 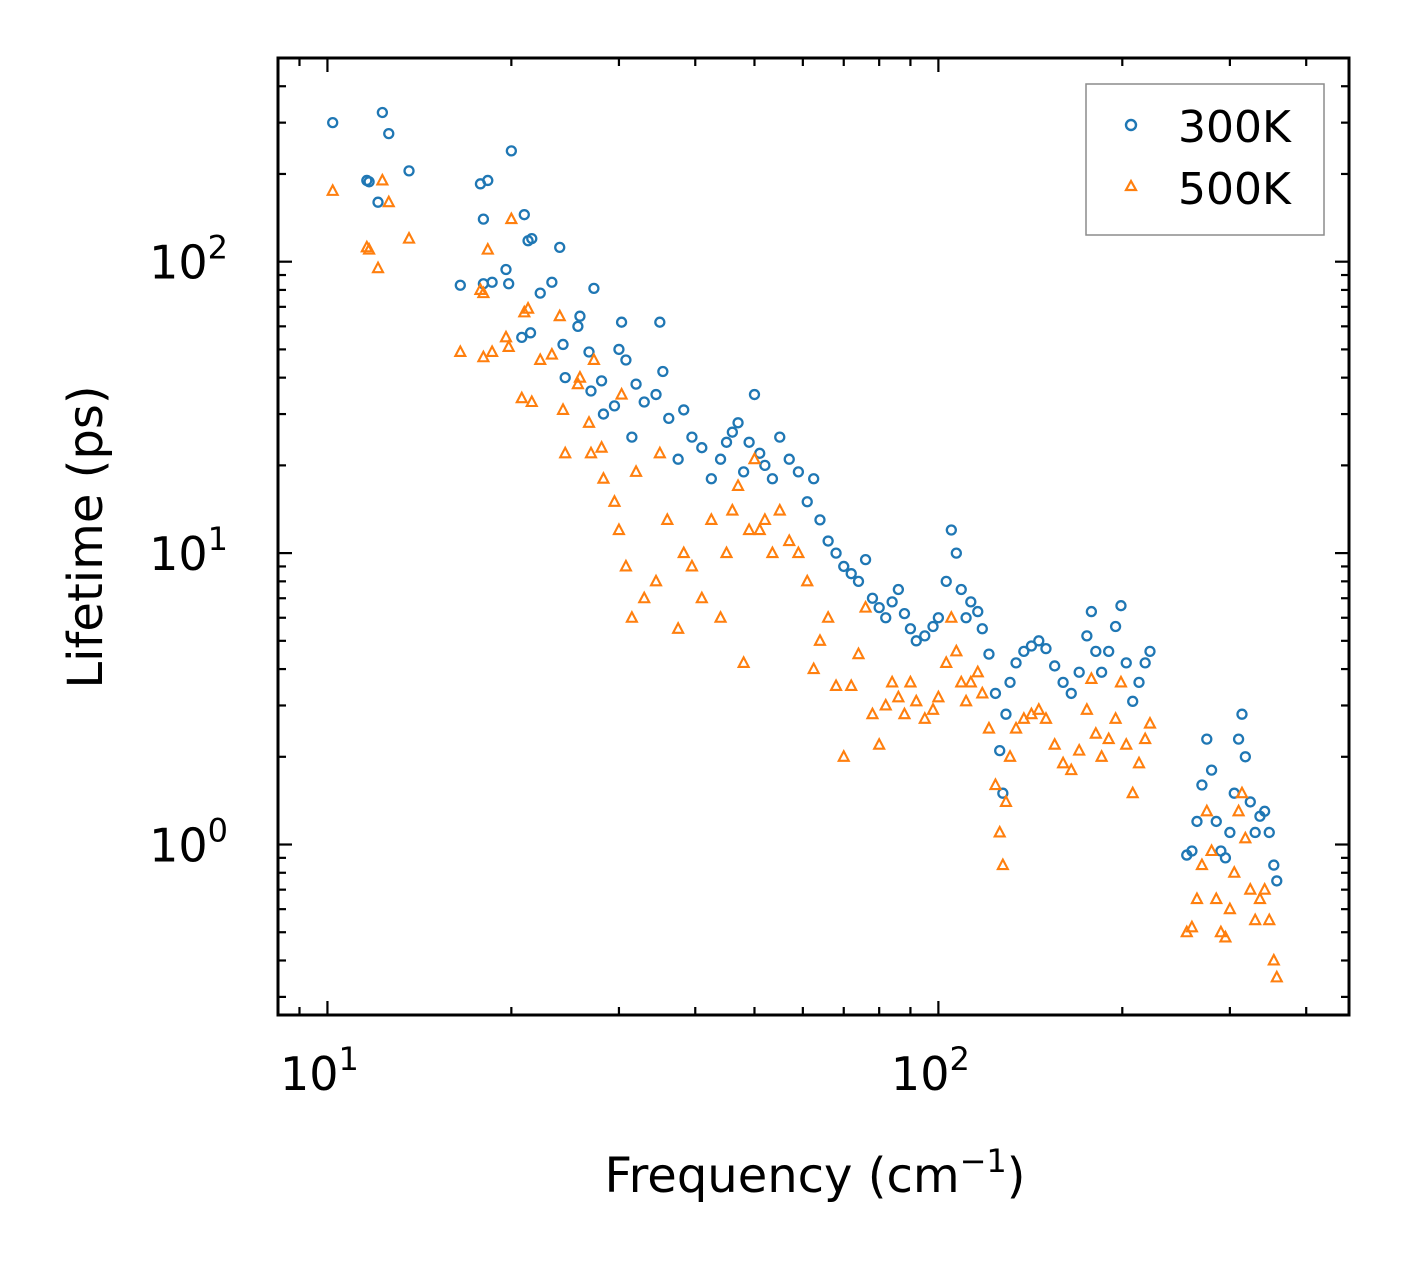 I want to click on legend: 300K 500K, so click(x=1205, y=159).